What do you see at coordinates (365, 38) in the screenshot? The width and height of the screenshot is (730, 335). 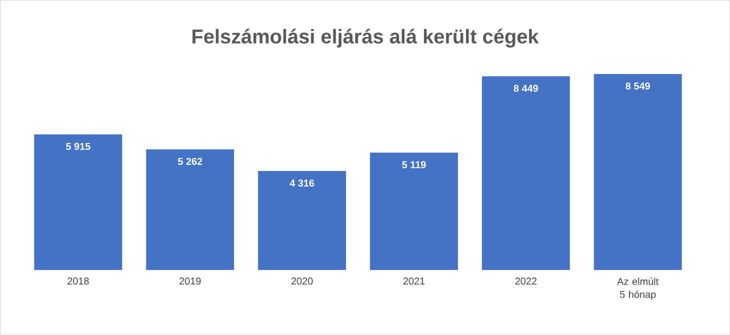 I see `chart-title: Felszámolási eljárás alá került cégek` at bounding box center [365, 38].